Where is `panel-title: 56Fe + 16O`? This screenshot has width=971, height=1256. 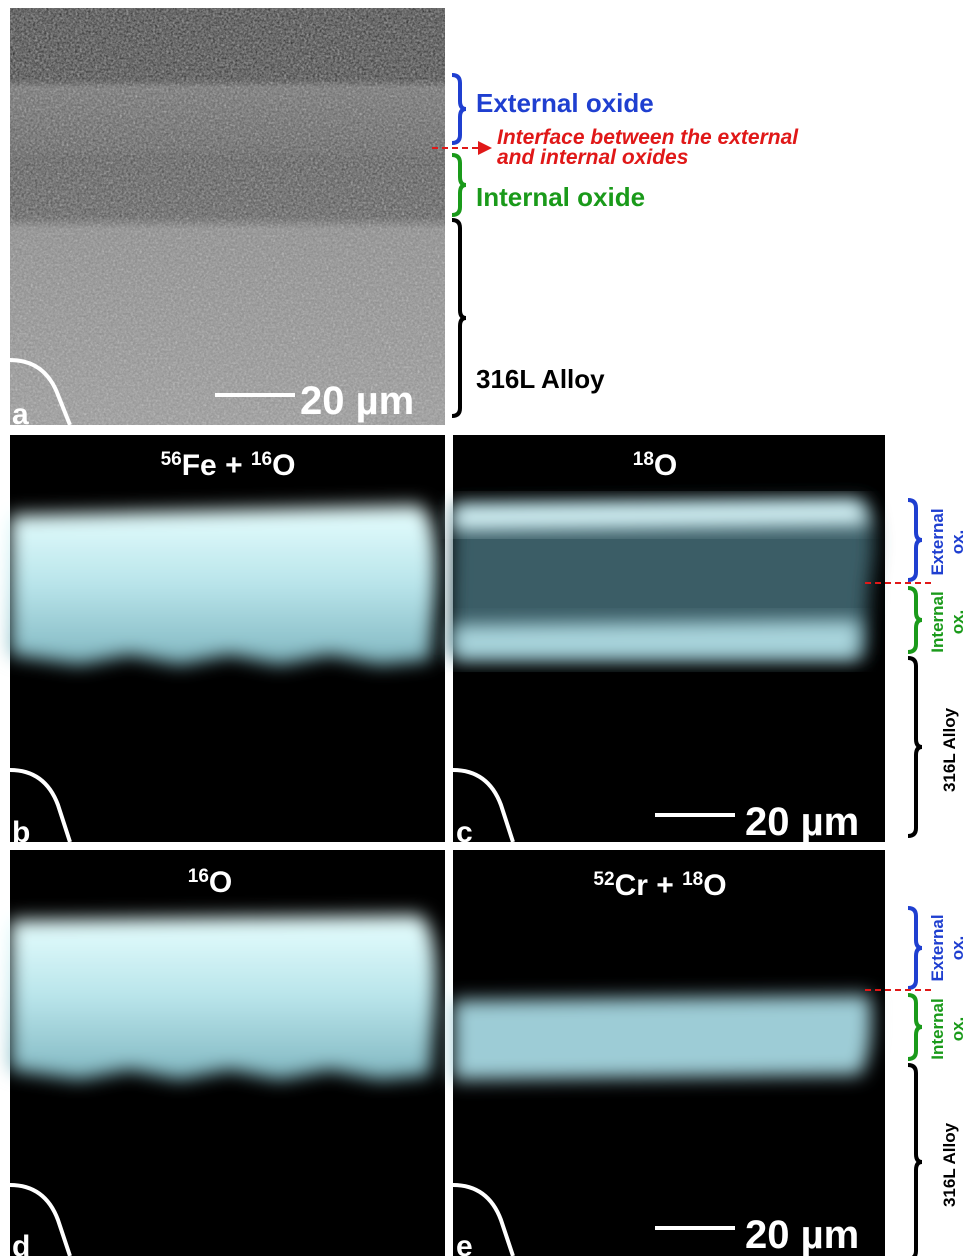 panel-title: 56Fe + 16O is located at coordinates (228, 466).